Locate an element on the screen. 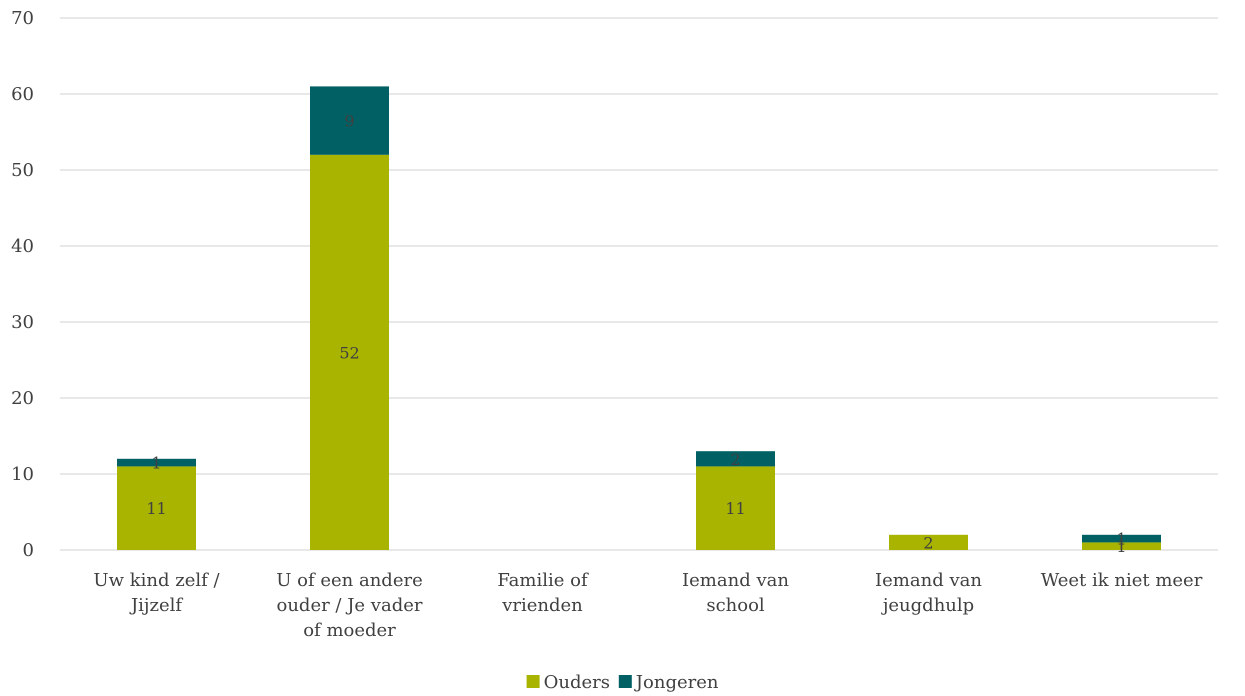 This screenshot has height=696, width=1245. data-label-jongeren-3: 2 is located at coordinates (735, 459).